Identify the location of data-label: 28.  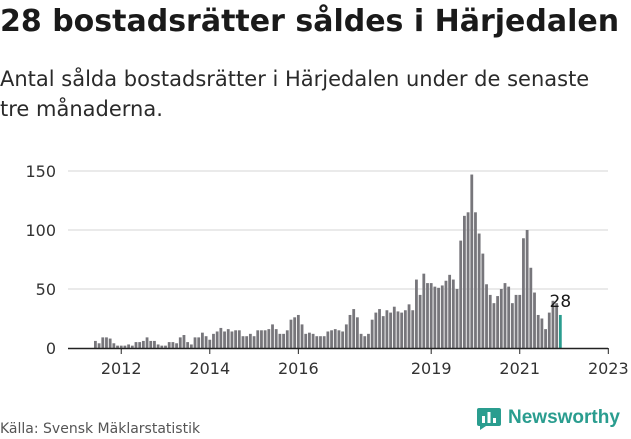
(561, 302).